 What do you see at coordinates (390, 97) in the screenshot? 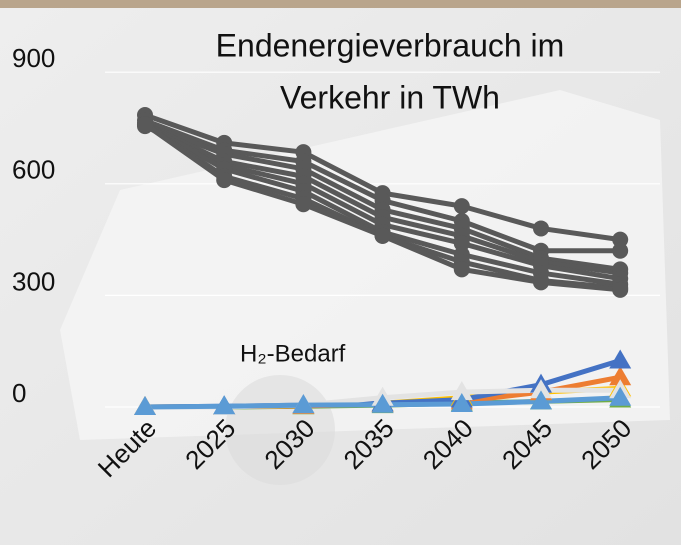
I see `title-line: Verkehr in TWh` at bounding box center [390, 97].